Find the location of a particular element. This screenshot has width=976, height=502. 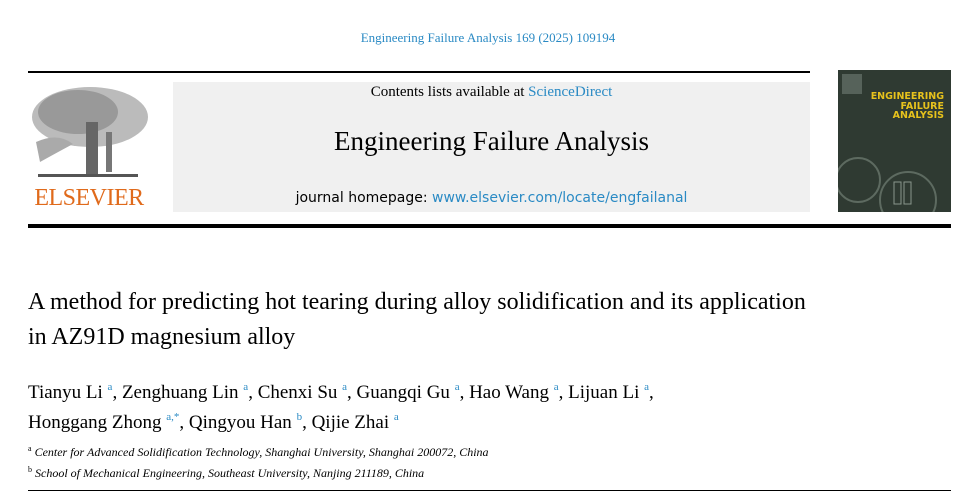

cover-title-line: ANALYSIS is located at coordinates (918, 115).